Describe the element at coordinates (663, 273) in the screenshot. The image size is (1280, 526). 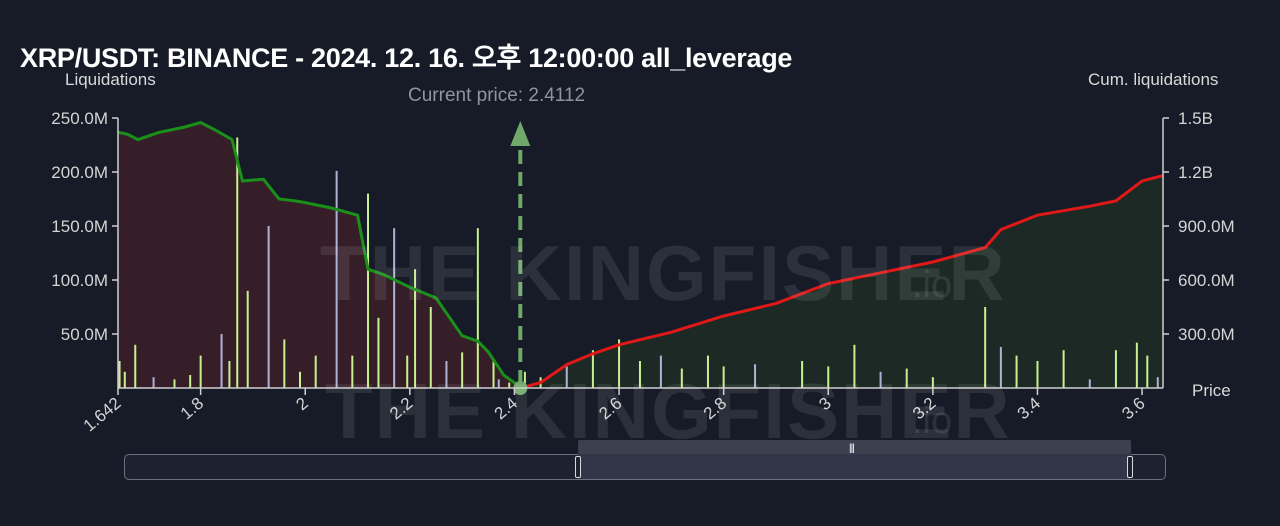
I see `watermark-logo: THE KINGFISHER` at that location.